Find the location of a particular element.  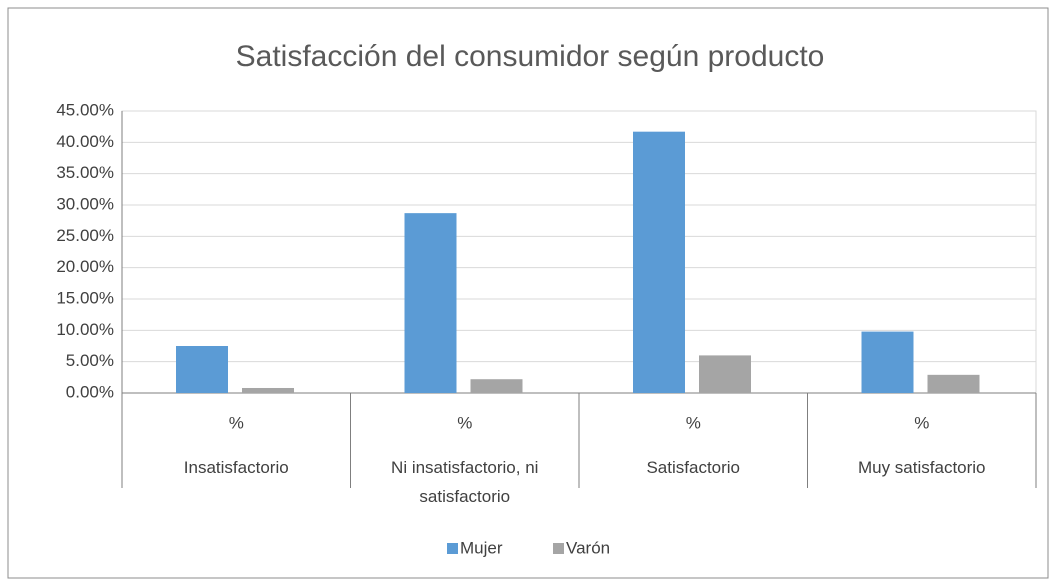

y-tick-label: 15.00% is located at coordinates (85, 297).